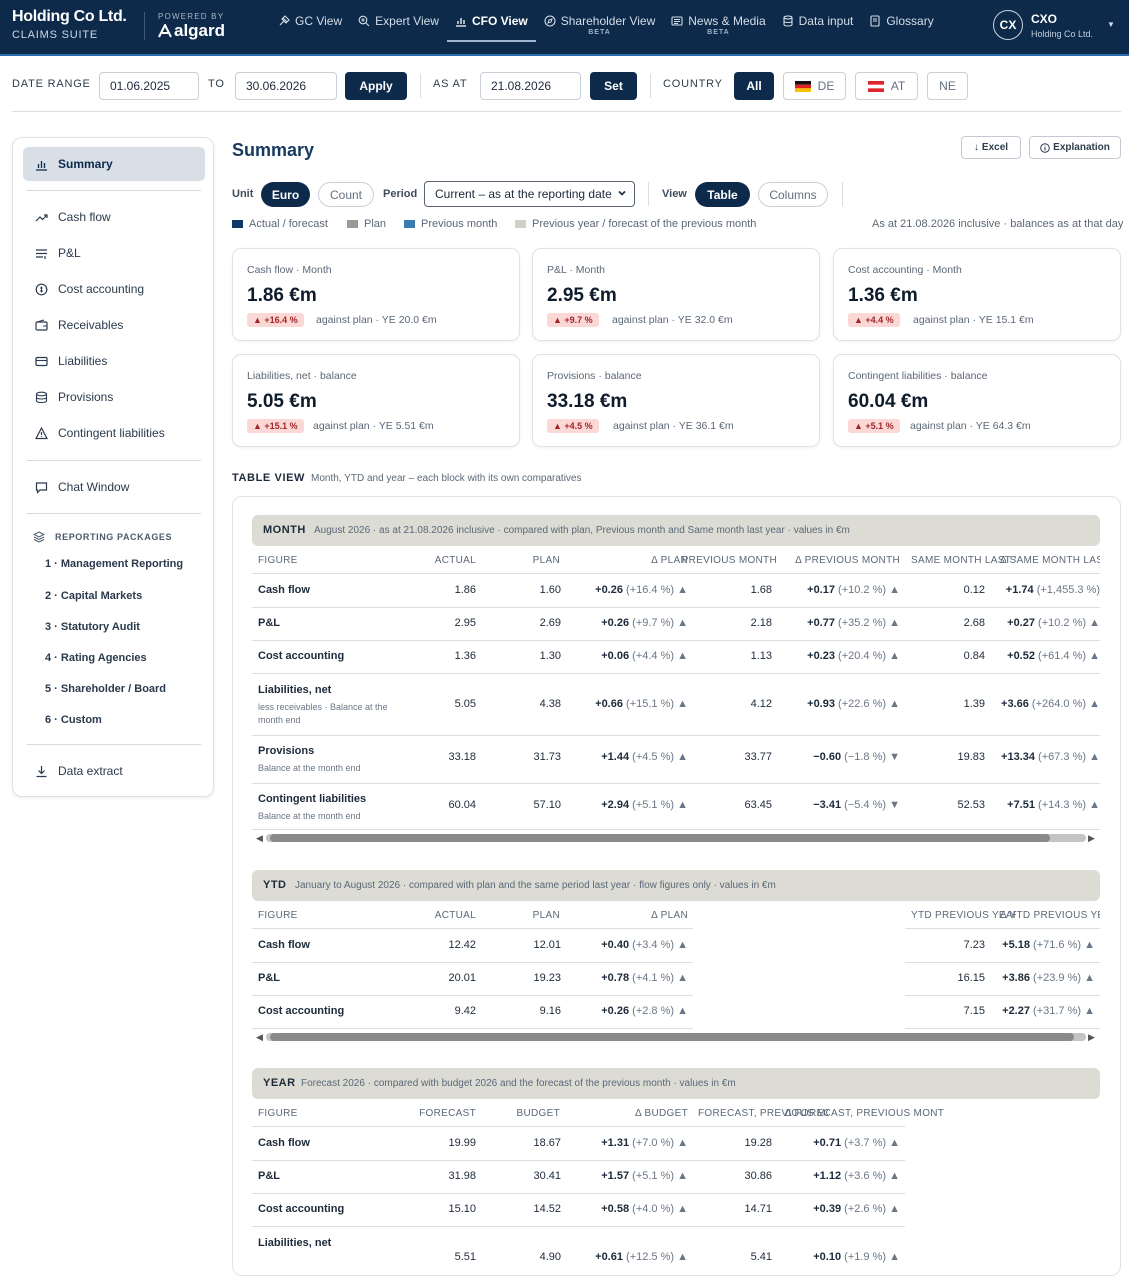 This screenshot has height=1276, width=1129. I want to click on nav-expert-view: Expert View, so click(398, 28).